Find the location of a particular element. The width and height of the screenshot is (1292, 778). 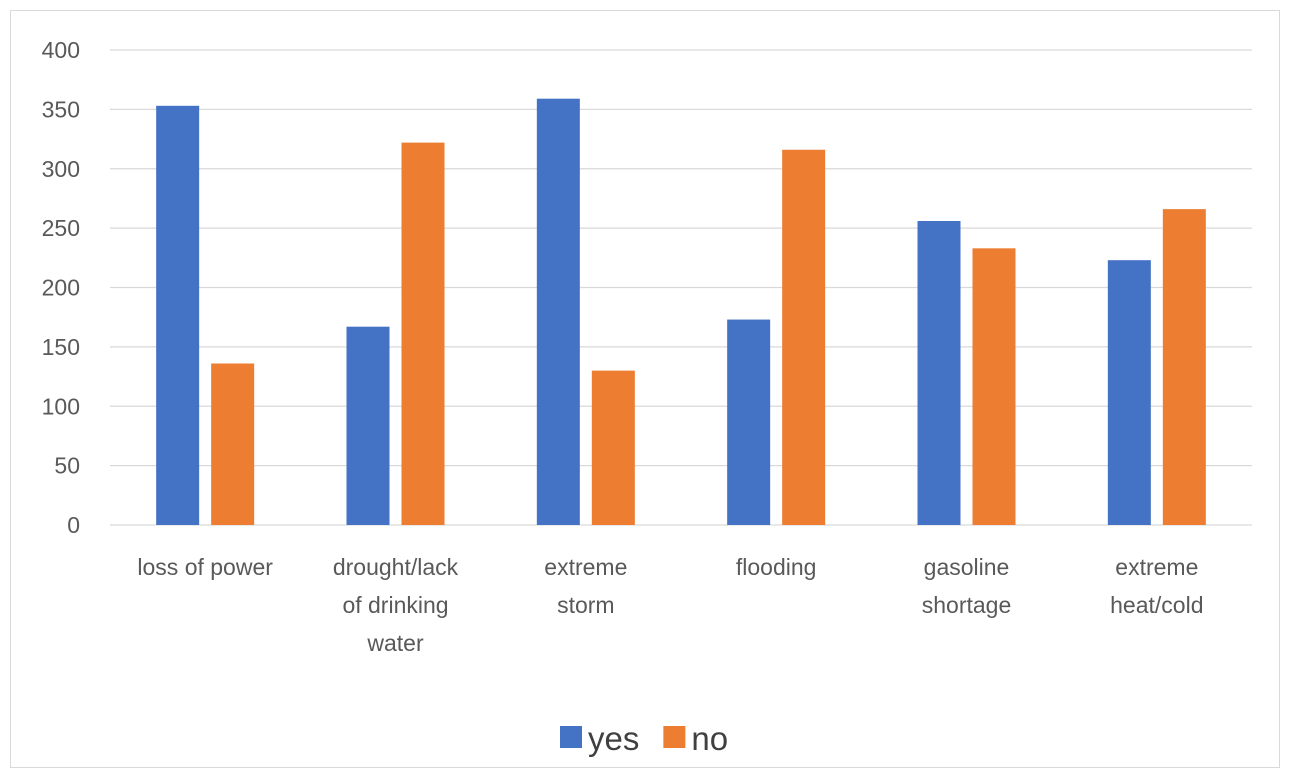

legend-swatch-yes is located at coordinates (571, 737).